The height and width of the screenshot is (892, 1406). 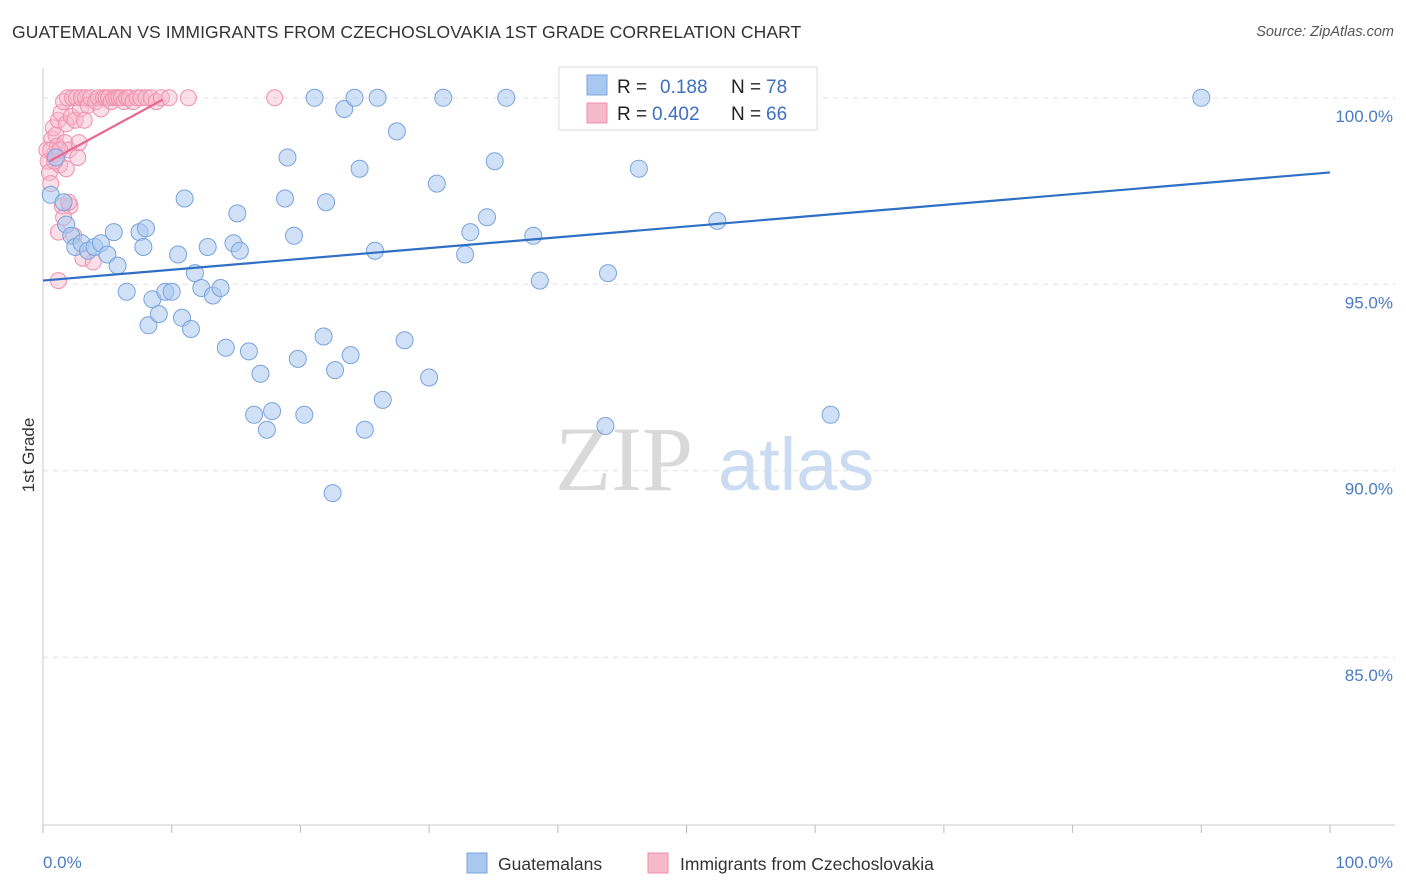 What do you see at coordinates (676, 114) in the screenshot?
I see `stats-r-value-pink: 0.402` at bounding box center [676, 114].